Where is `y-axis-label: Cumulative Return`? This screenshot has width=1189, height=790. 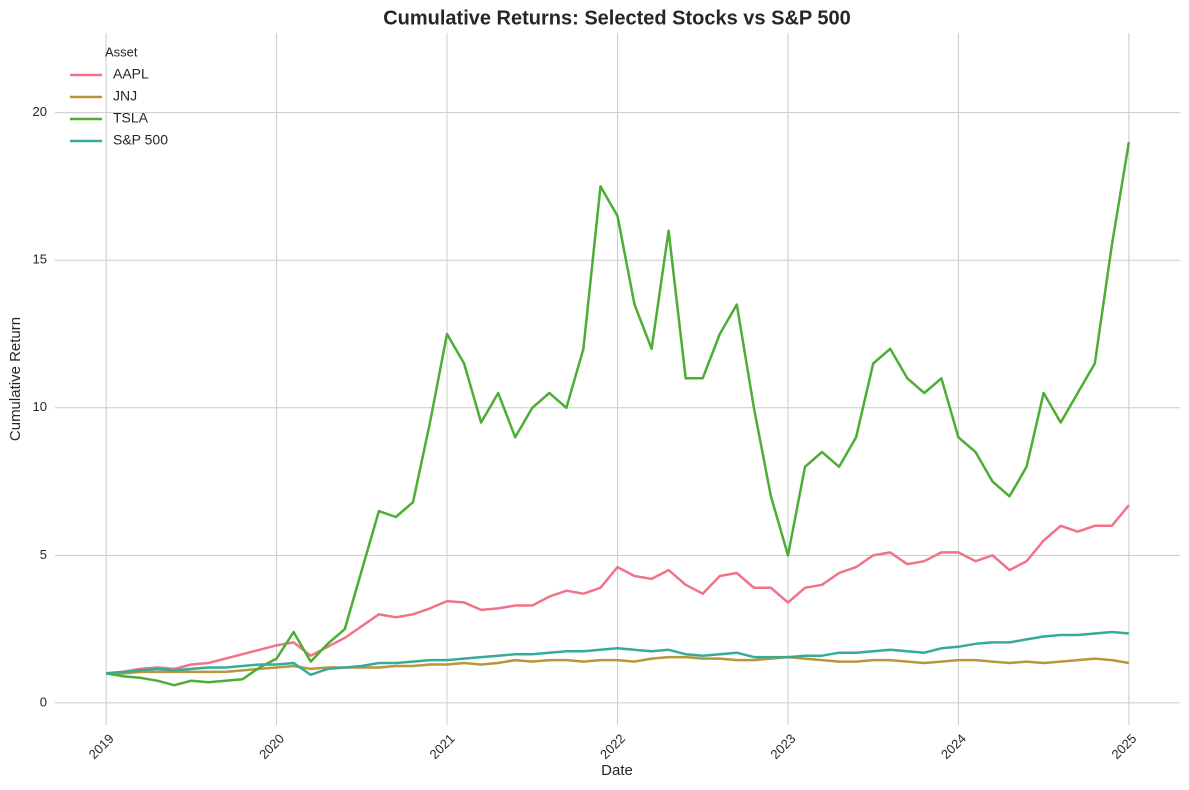 y-axis-label: Cumulative Return is located at coordinates (15, 379).